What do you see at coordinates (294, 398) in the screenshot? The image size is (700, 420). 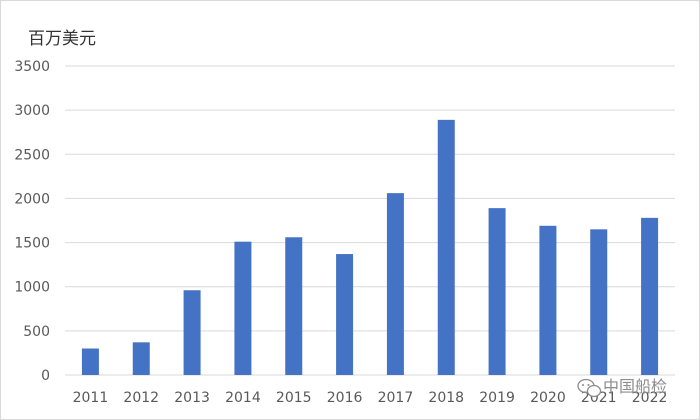 I see `x-tick-label: 2015` at bounding box center [294, 398].